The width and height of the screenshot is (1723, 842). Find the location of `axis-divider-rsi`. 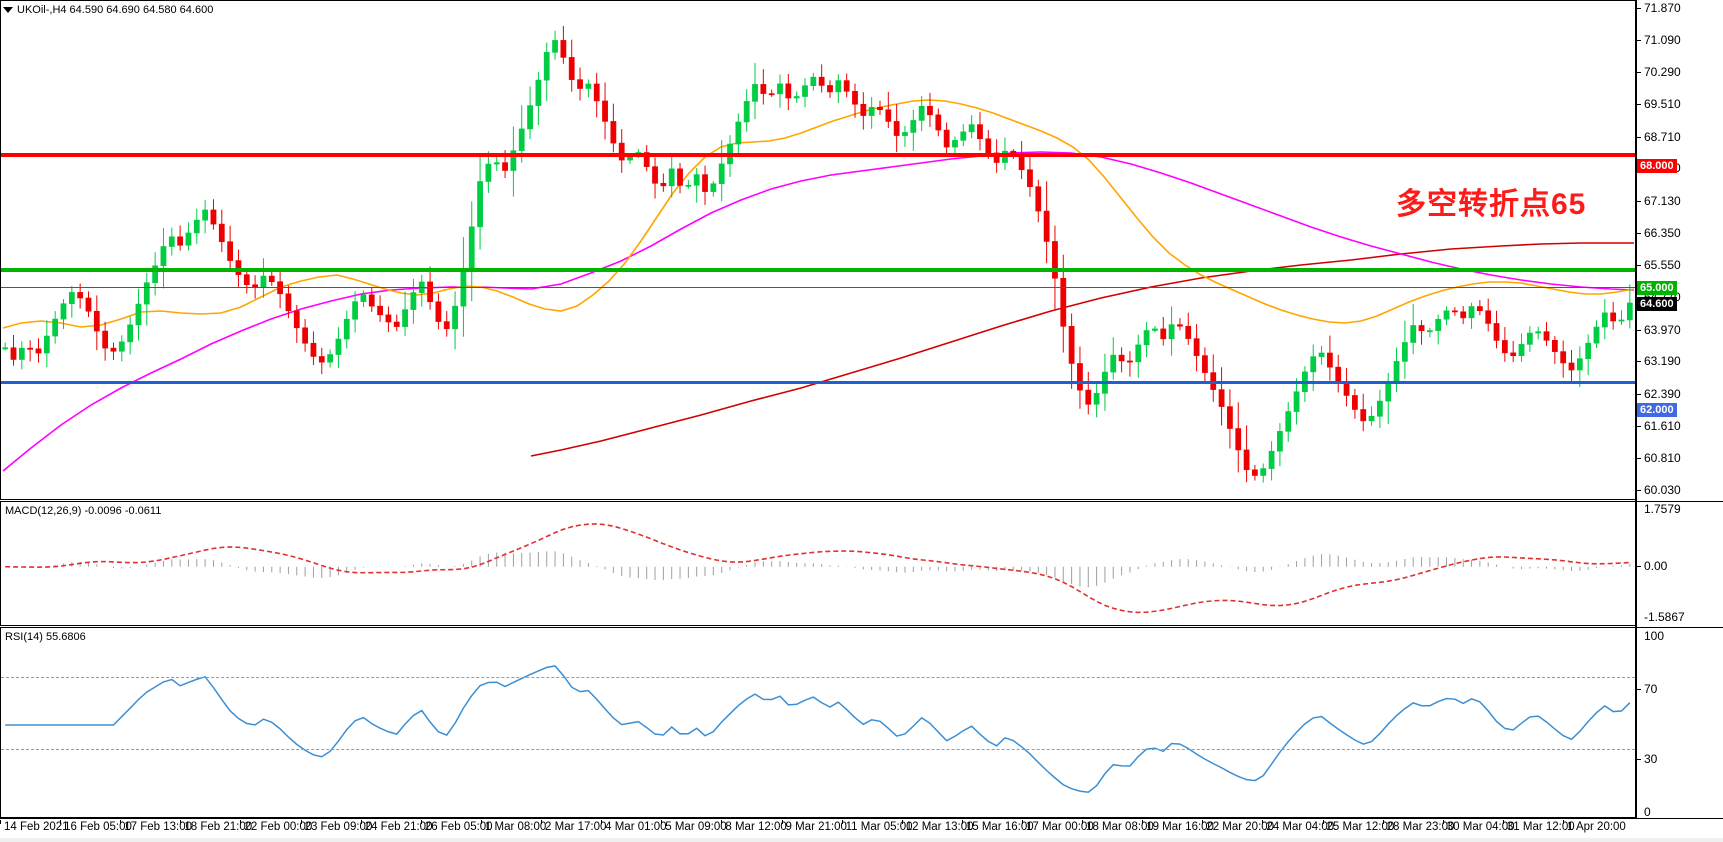

axis-divider-rsi is located at coordinates (1679, 627).